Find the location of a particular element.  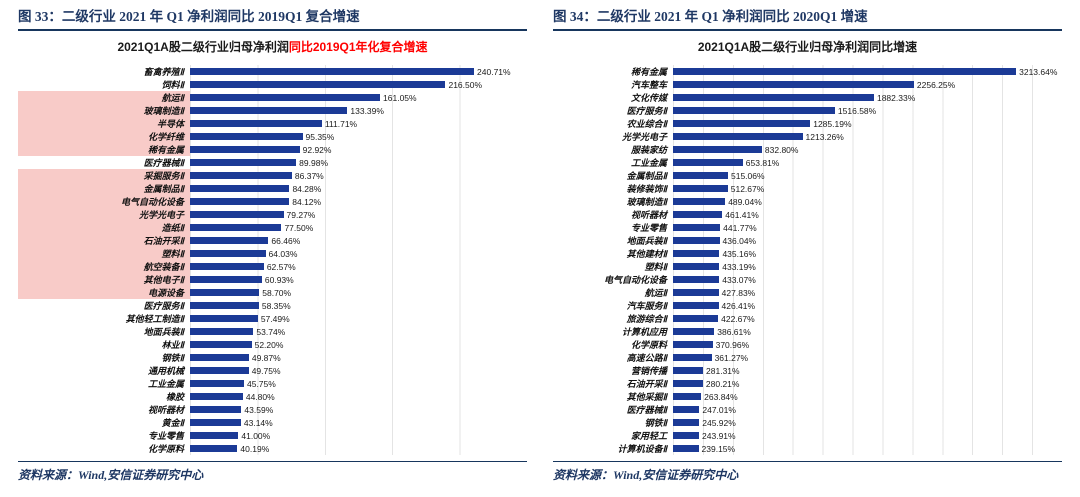

bar-track: 436.04% is located at coordinates (867, 240).